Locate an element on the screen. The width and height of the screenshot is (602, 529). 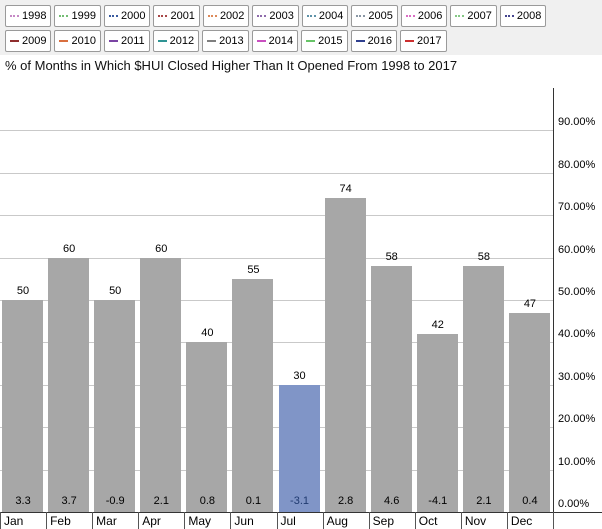
legend-item-label: 2000 is located at coordinates (133, 16).